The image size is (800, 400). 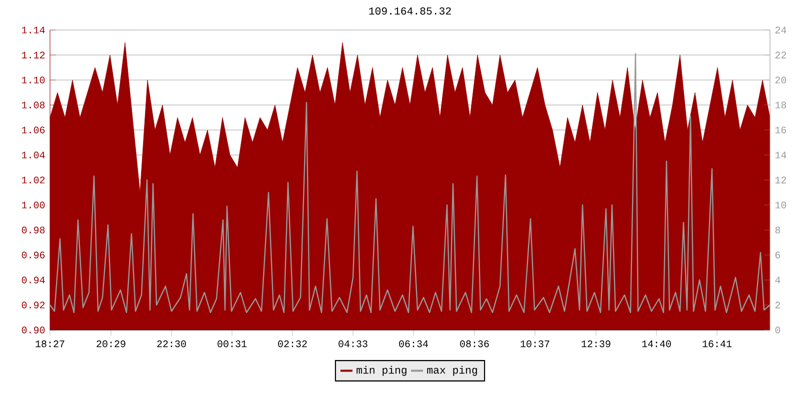 What do you see at coordinates (33, 305) in the screenshot?
I see `y-tick-label: 0.92` at bounding box center [33, 305].